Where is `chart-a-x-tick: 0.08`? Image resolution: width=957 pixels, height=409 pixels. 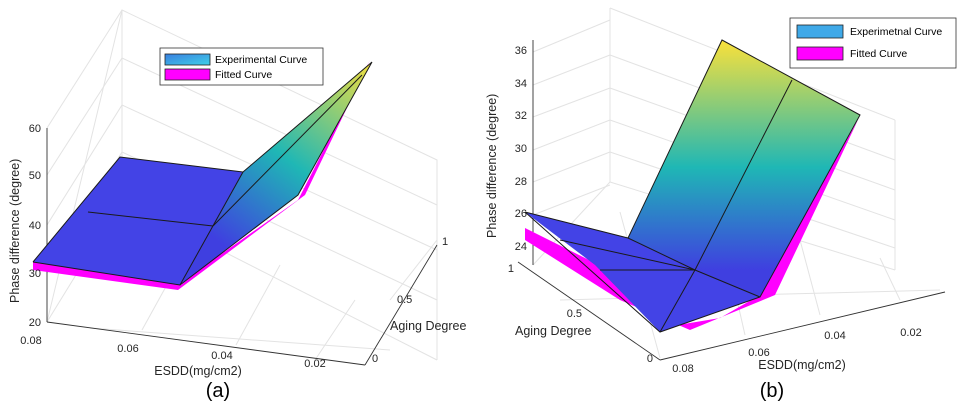 chart-a-x-tick: 0.08 is located at coordinates (30, 341).